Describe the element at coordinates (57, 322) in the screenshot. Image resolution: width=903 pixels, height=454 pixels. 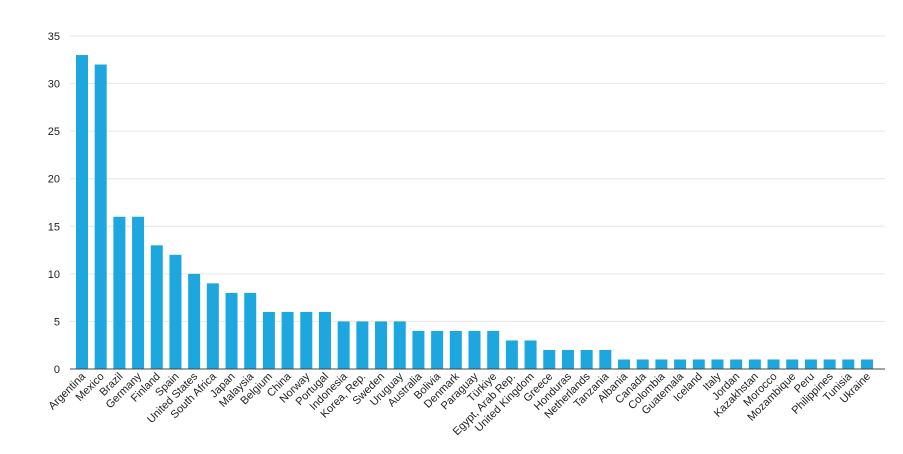
I see `y-tick-label: 5` at that location.